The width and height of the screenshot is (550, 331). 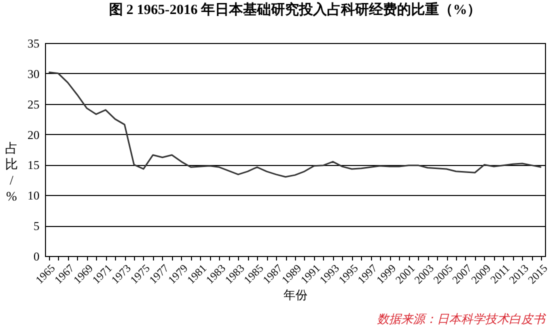 What do you see at coordinates (34, 195) in the screenshot?
I see `y-tick-label: 10` at bounding box center [34, 195].